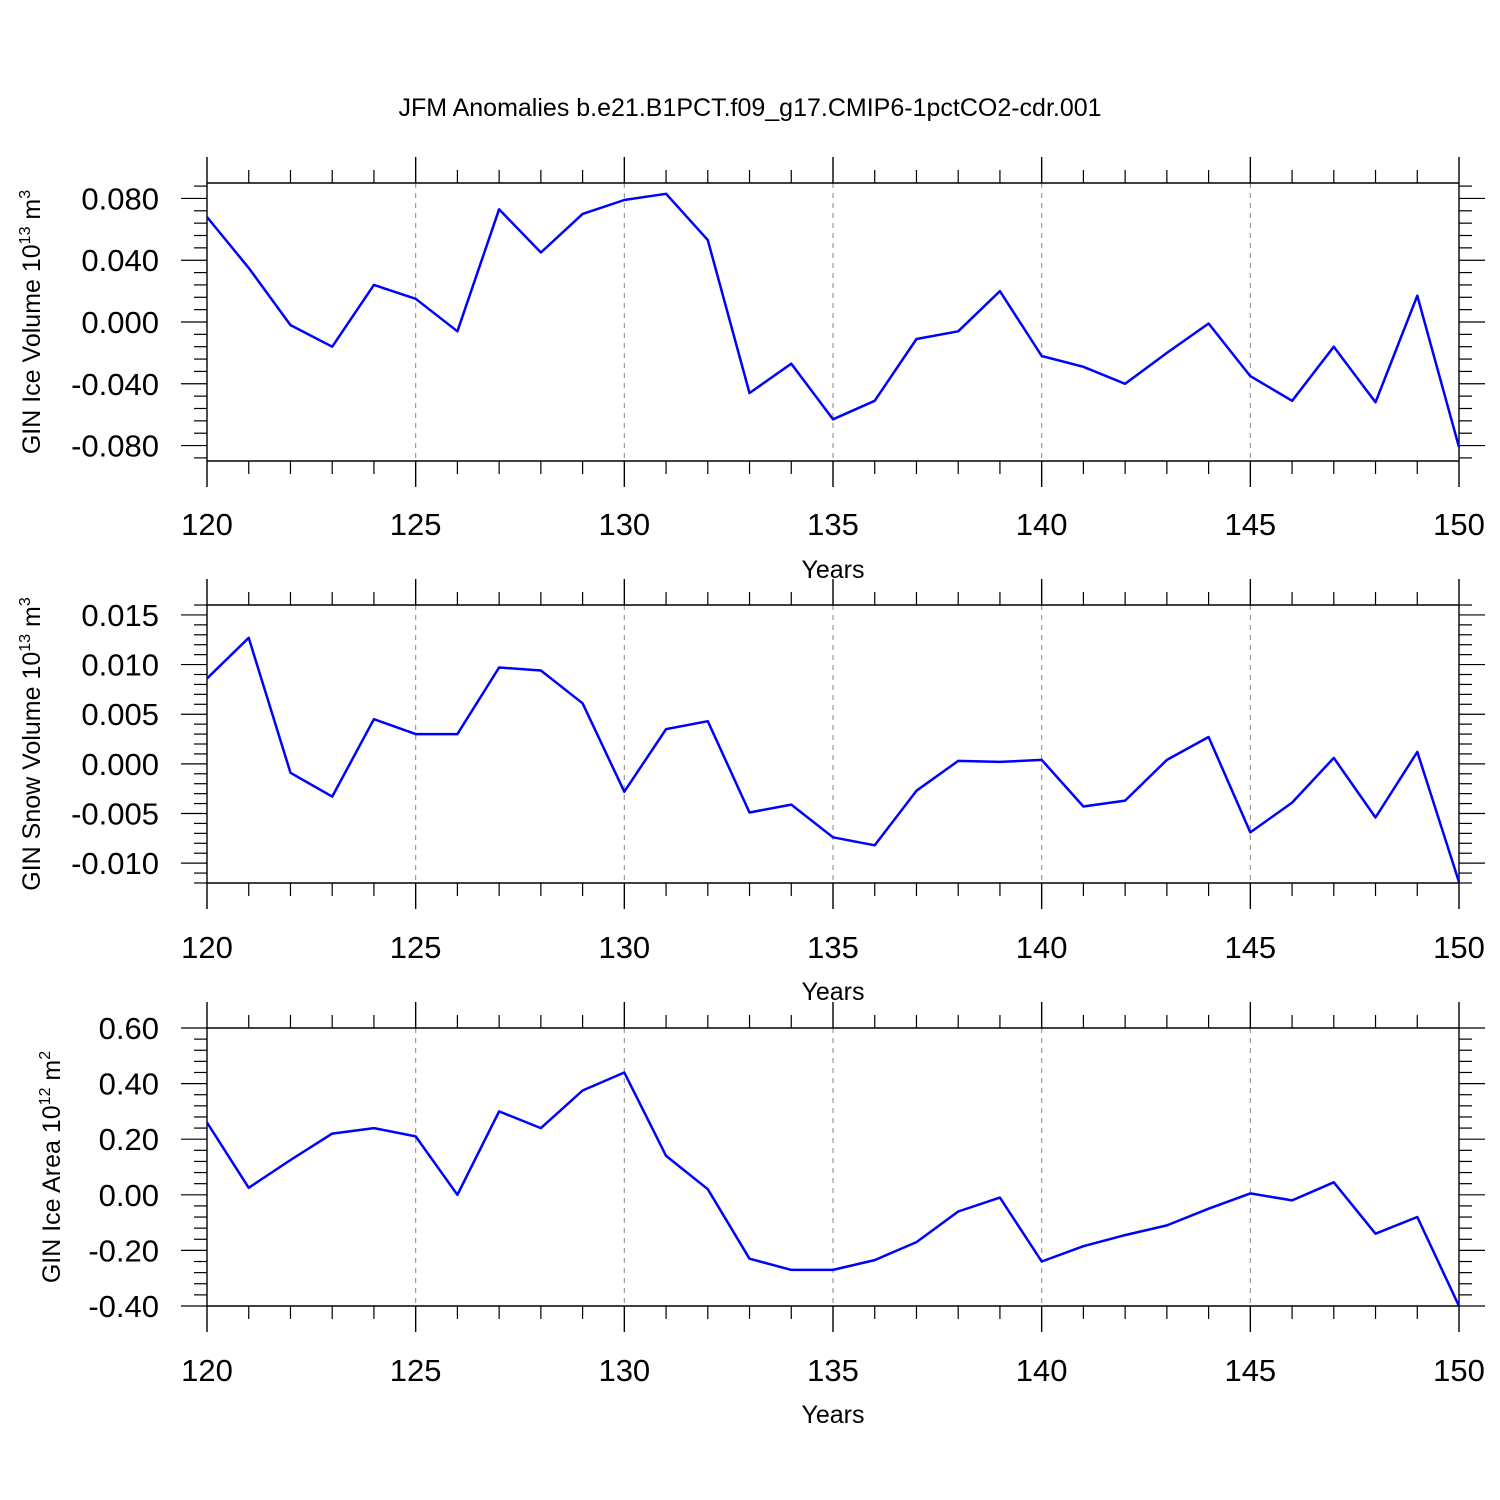 This screenshot has height=1500, width=1500. What do you see at coordinates (120, 260) in the screenshot?
I see `y-tick-label: 0.040` at bounding box center [120, 260].